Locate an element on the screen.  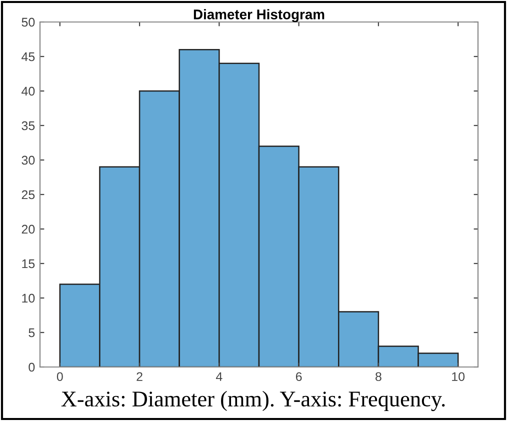
x-tick-label: 4 is located at coordinates (219, 376).